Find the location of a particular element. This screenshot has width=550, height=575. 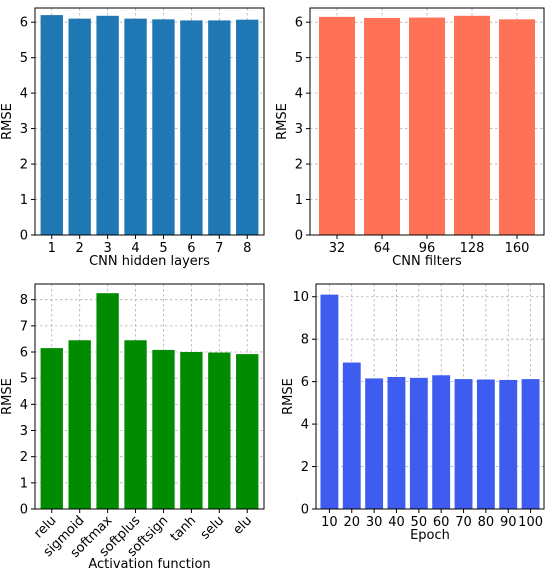

x-tick-label: 10 is located at coordinates (329, 522).